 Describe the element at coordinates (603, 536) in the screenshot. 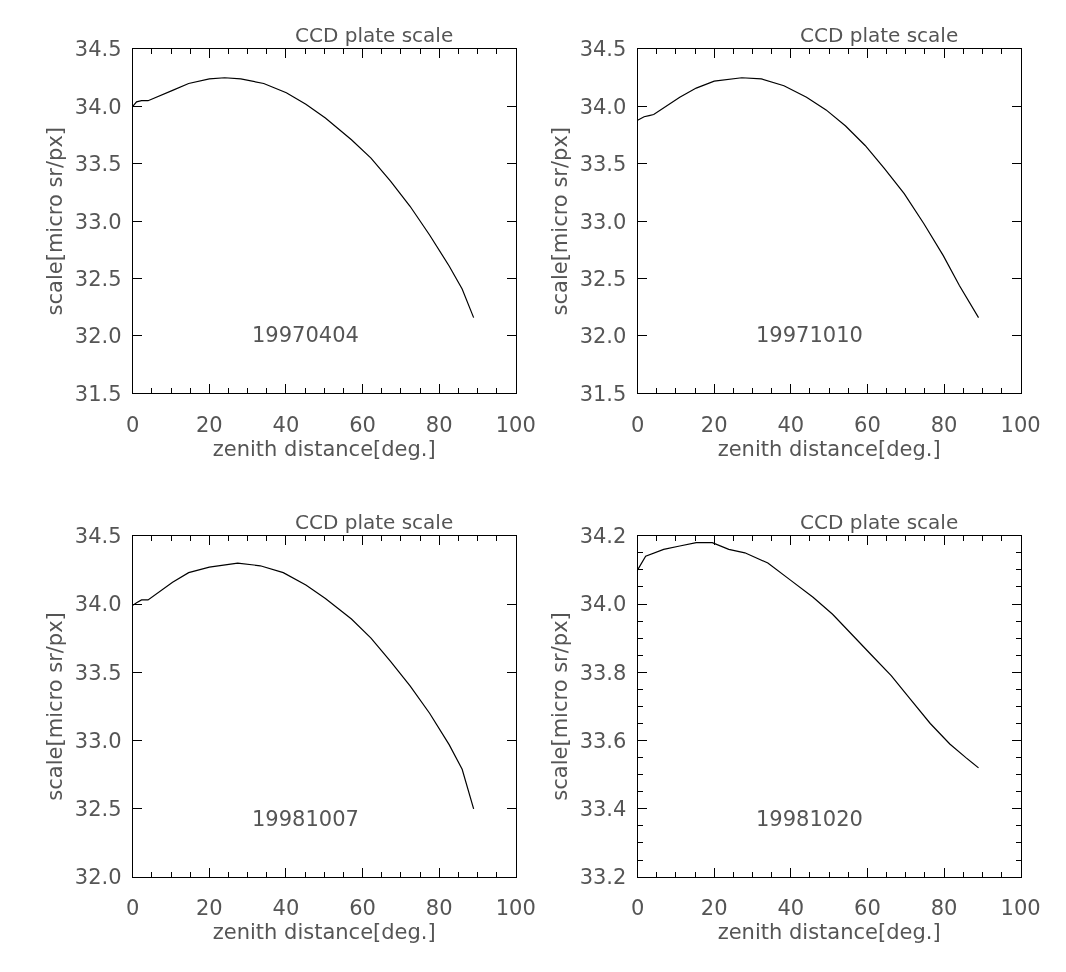

I see `y-tick-label: 34.2` at that location.